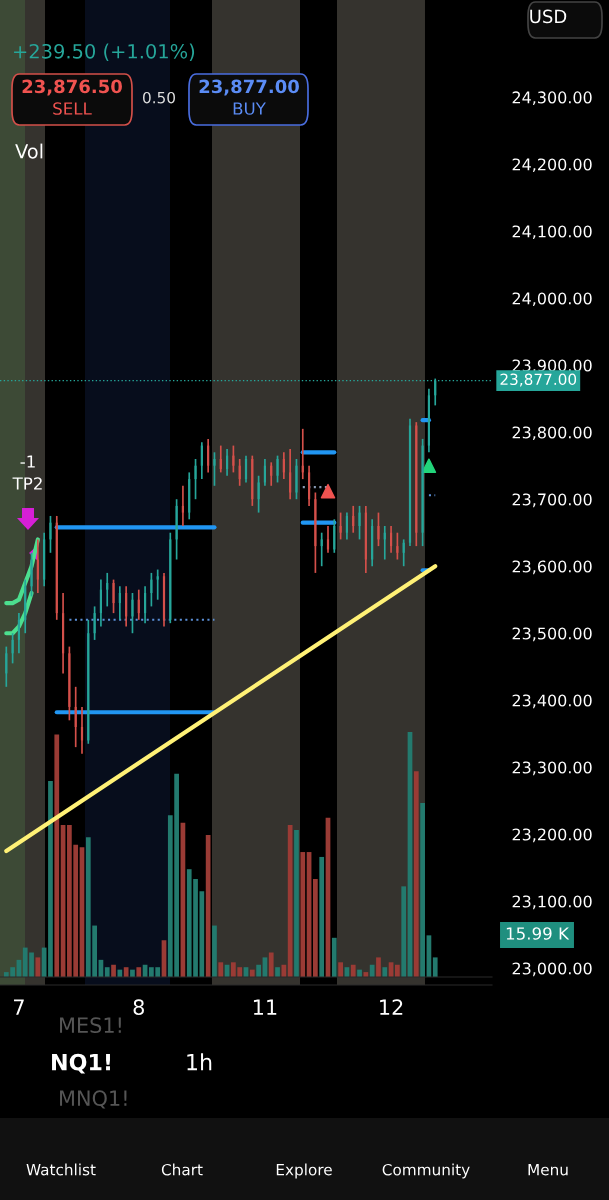 Image resolution: width=609 pixels, height=1200 pixels. I want to click on y-tick-label: 23,000.00, so click(552, 969).